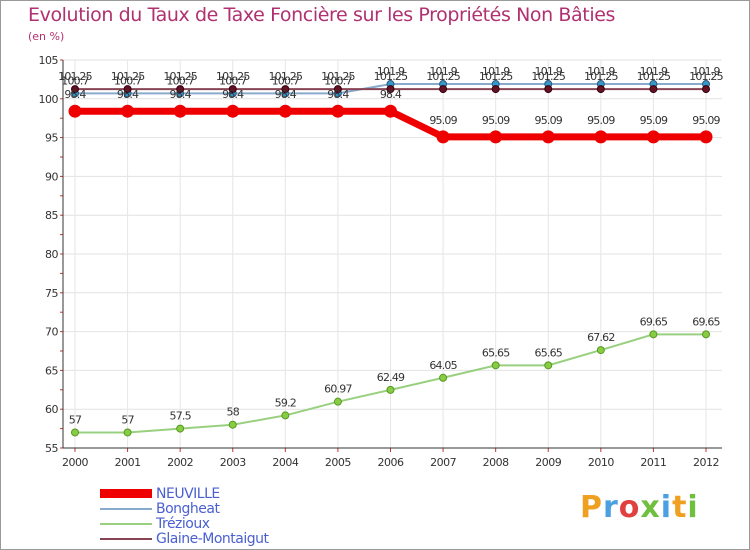 This screenshot has height=550, width=750. Describe the element at coordinates (51, 215) in the screenshot. I see `y-tick-label: 85` at that location.